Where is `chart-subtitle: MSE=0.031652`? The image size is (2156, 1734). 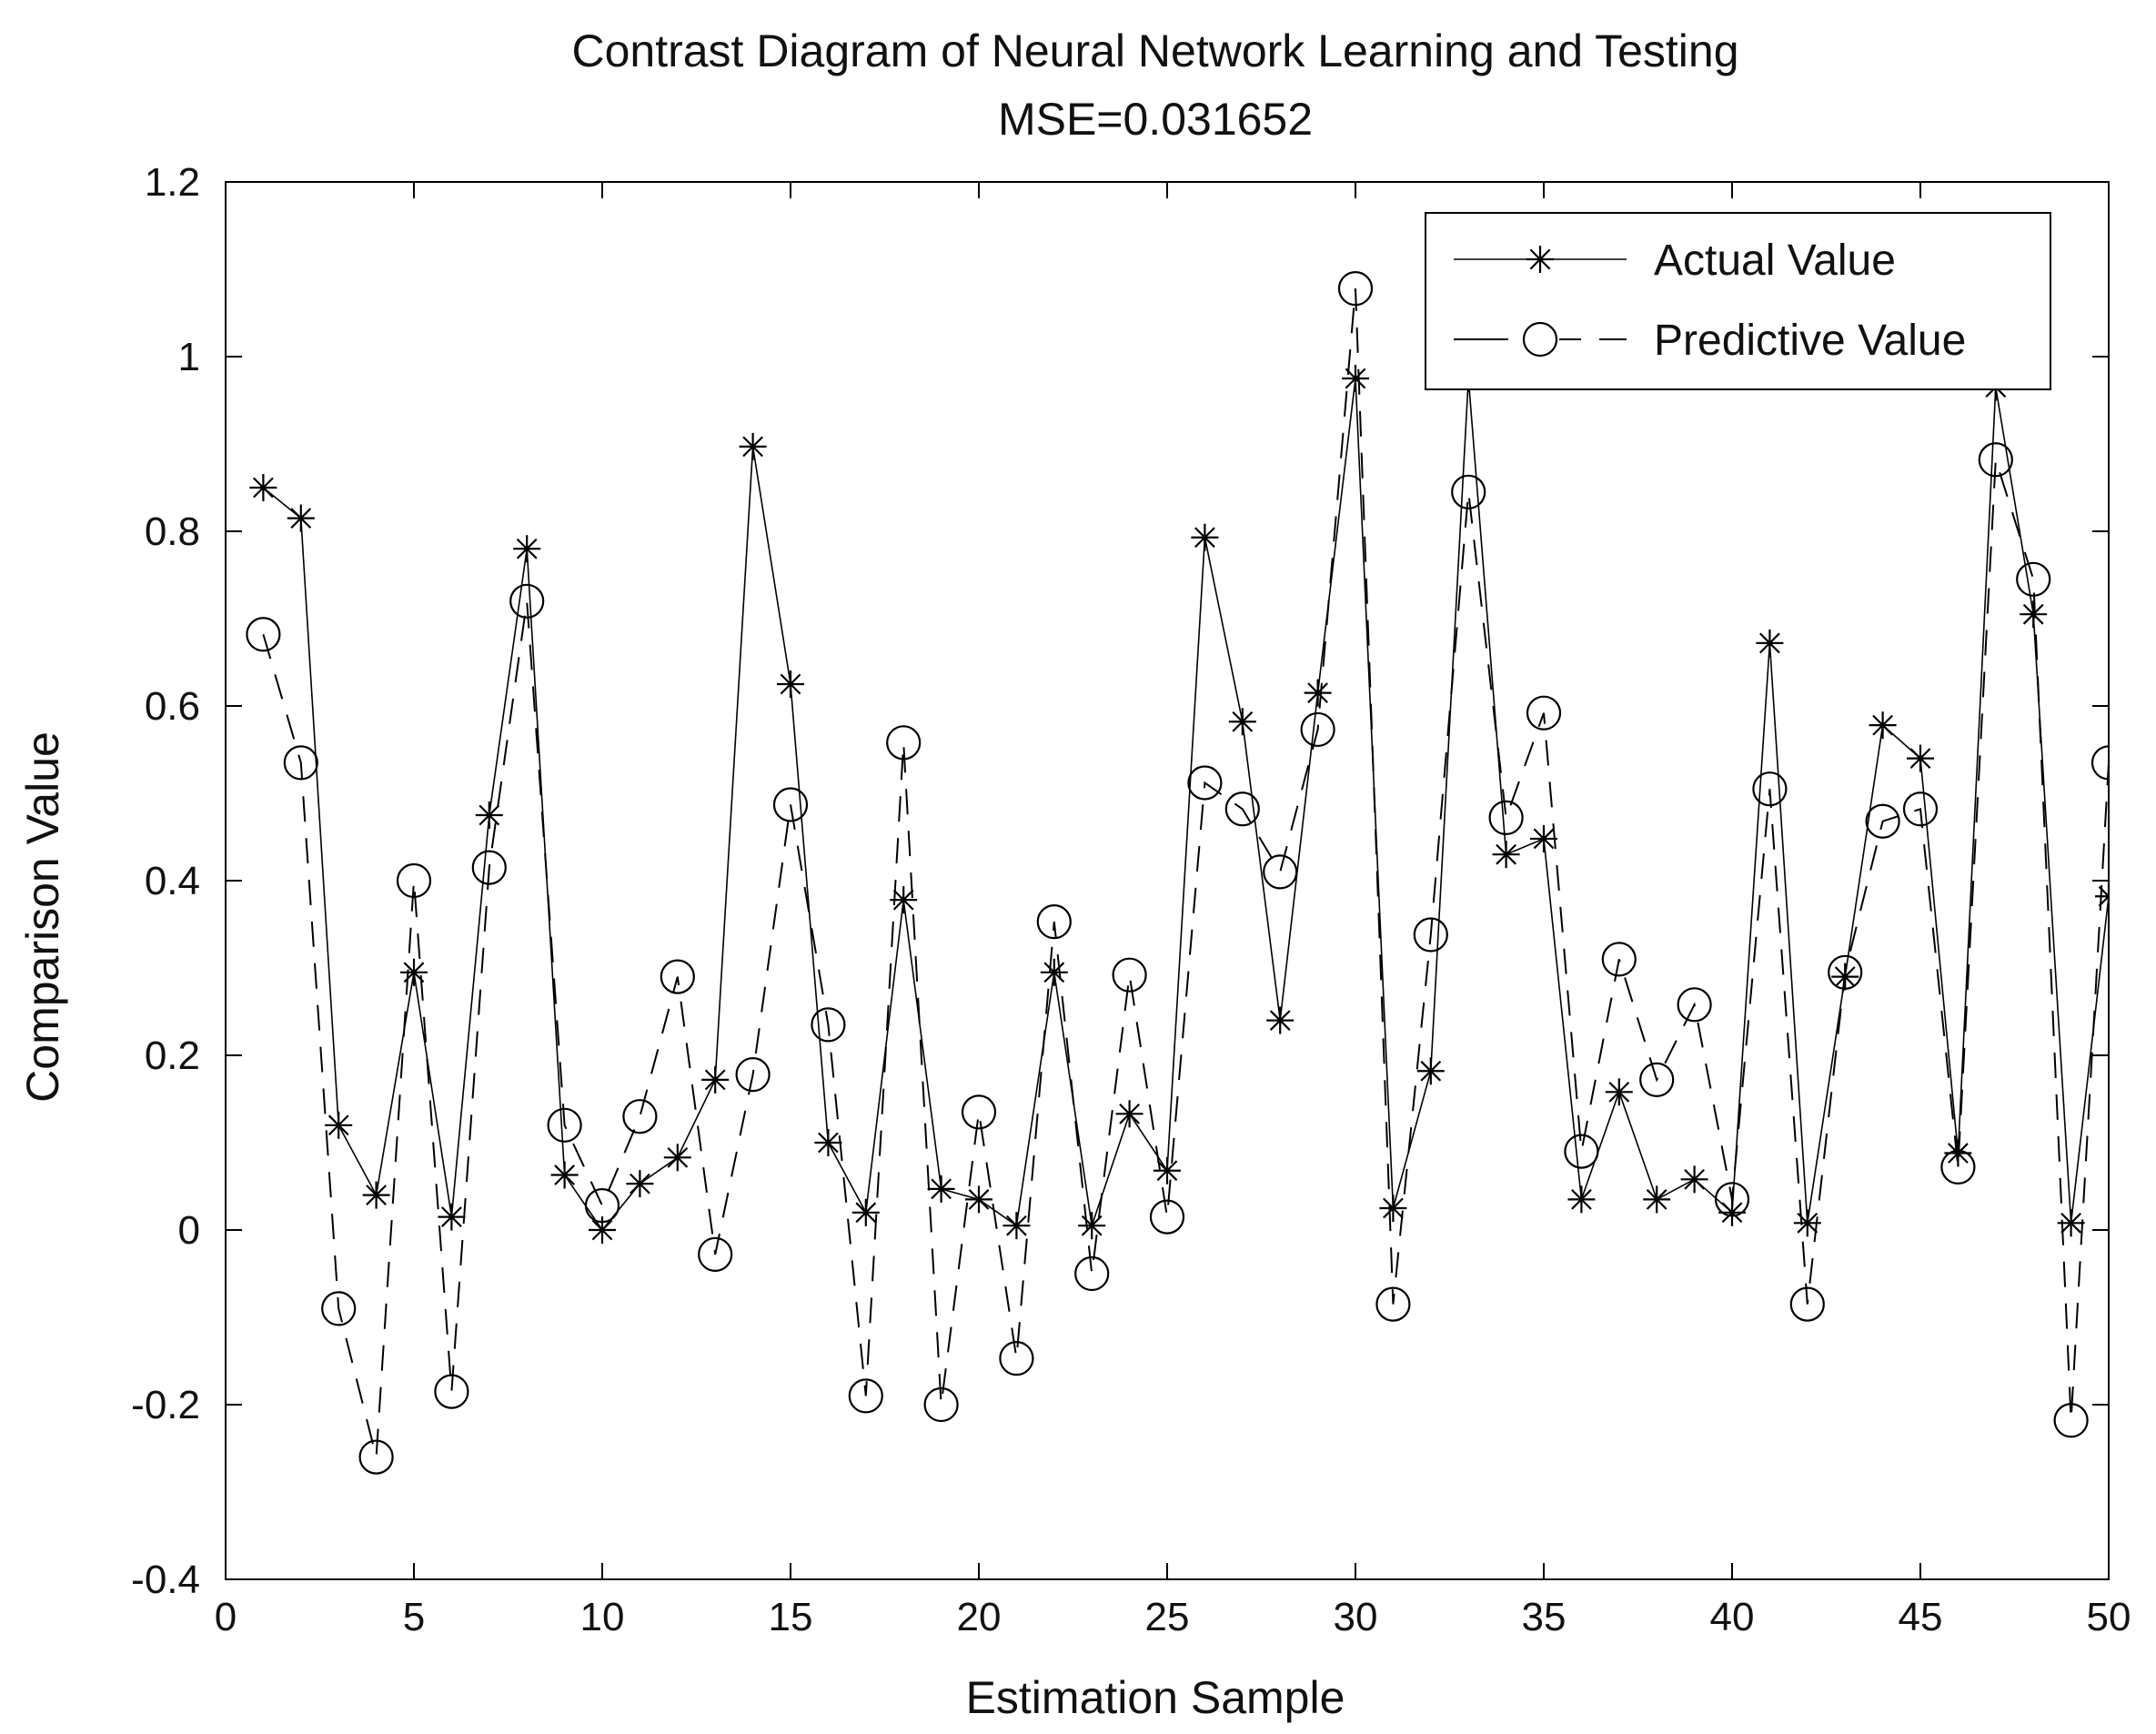
chart-subtitle: MSE=0.031652 is located at coordinates (1155, 119).